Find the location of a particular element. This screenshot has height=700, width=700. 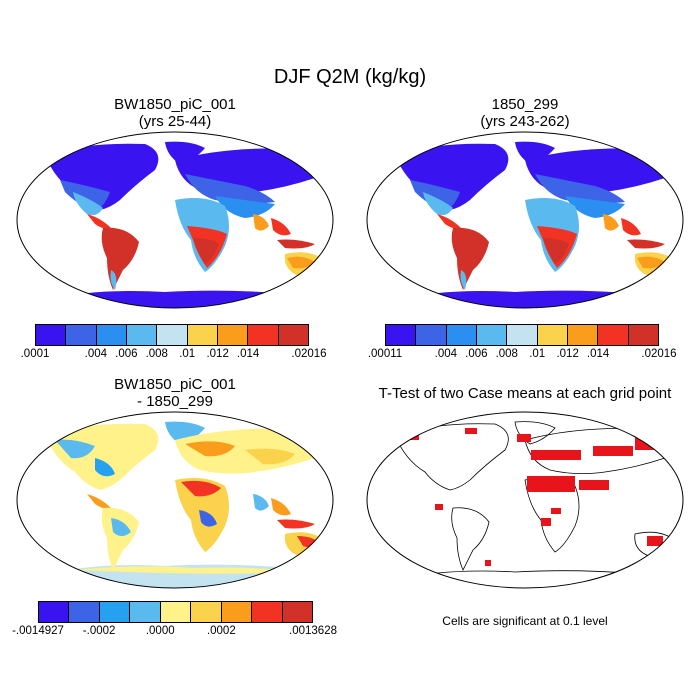

colorbar-3-swatches is located at coordinates (175, 612).